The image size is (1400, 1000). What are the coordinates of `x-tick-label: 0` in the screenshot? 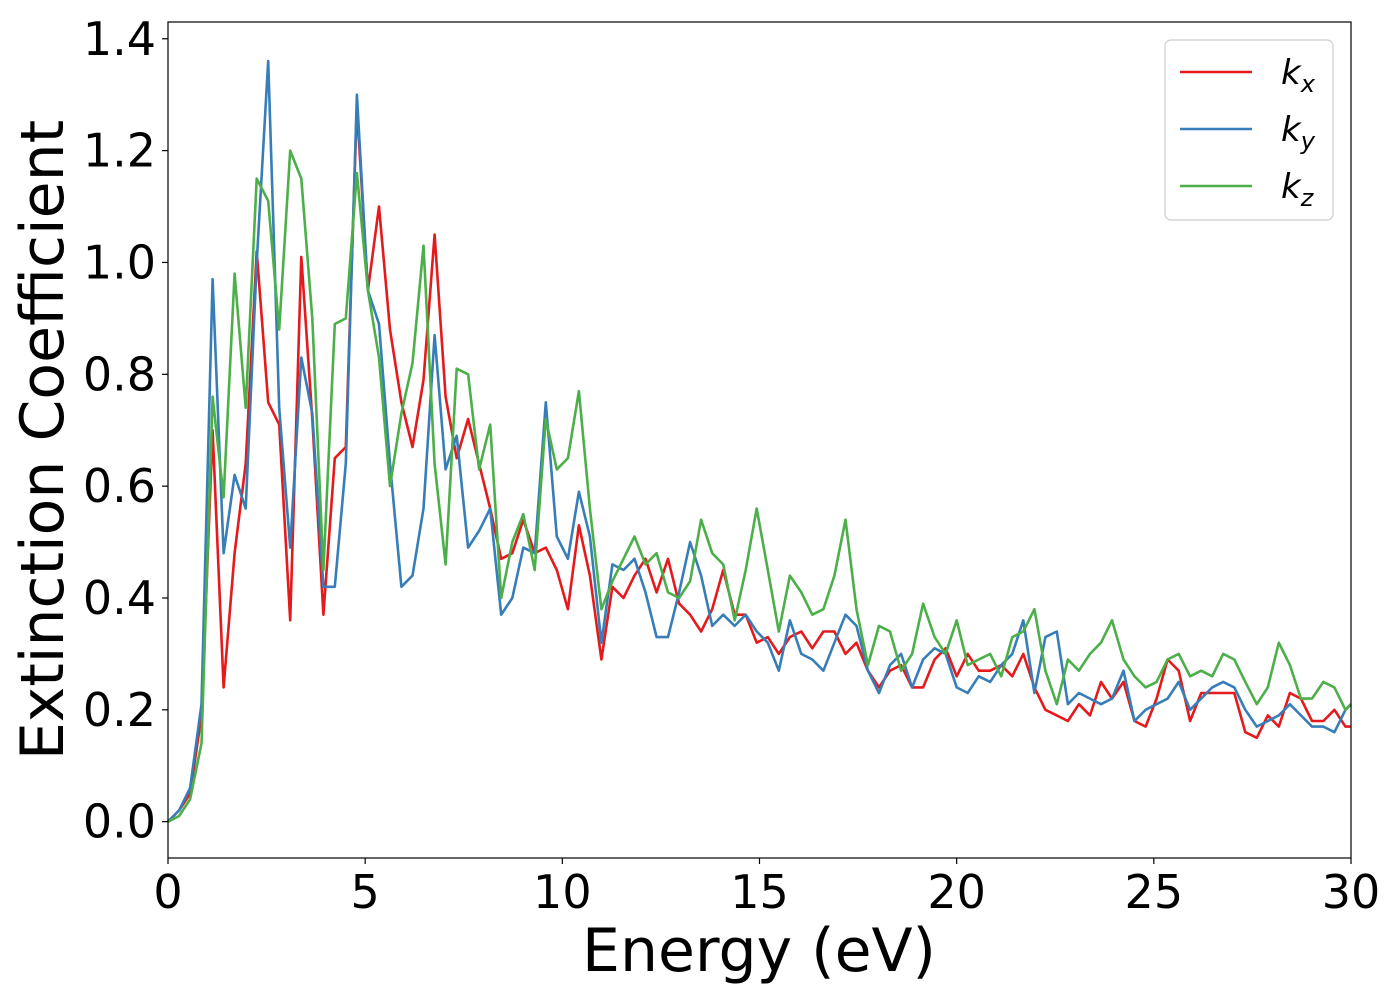 It's located at (167, 892).